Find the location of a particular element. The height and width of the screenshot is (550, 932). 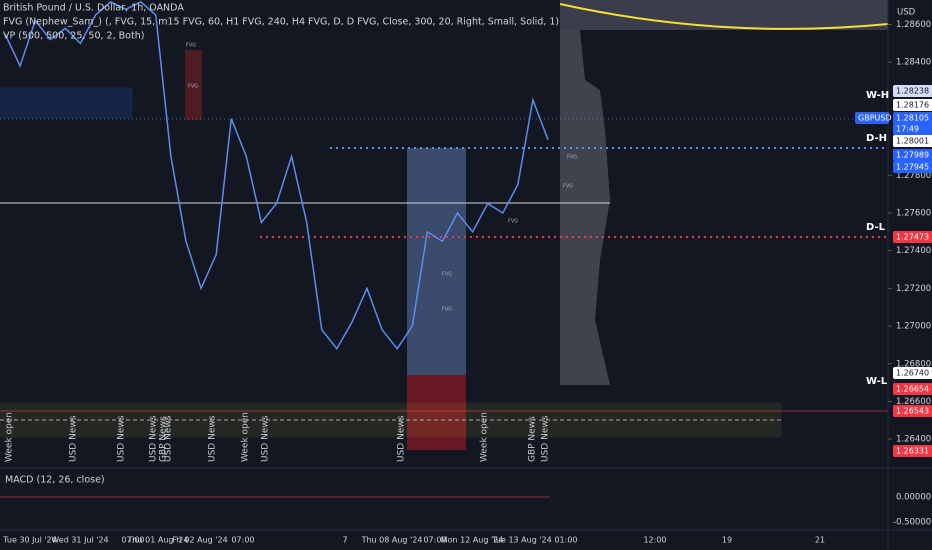

time-label: Tue 30 Jul '24 is located at coordinates (29, 540).